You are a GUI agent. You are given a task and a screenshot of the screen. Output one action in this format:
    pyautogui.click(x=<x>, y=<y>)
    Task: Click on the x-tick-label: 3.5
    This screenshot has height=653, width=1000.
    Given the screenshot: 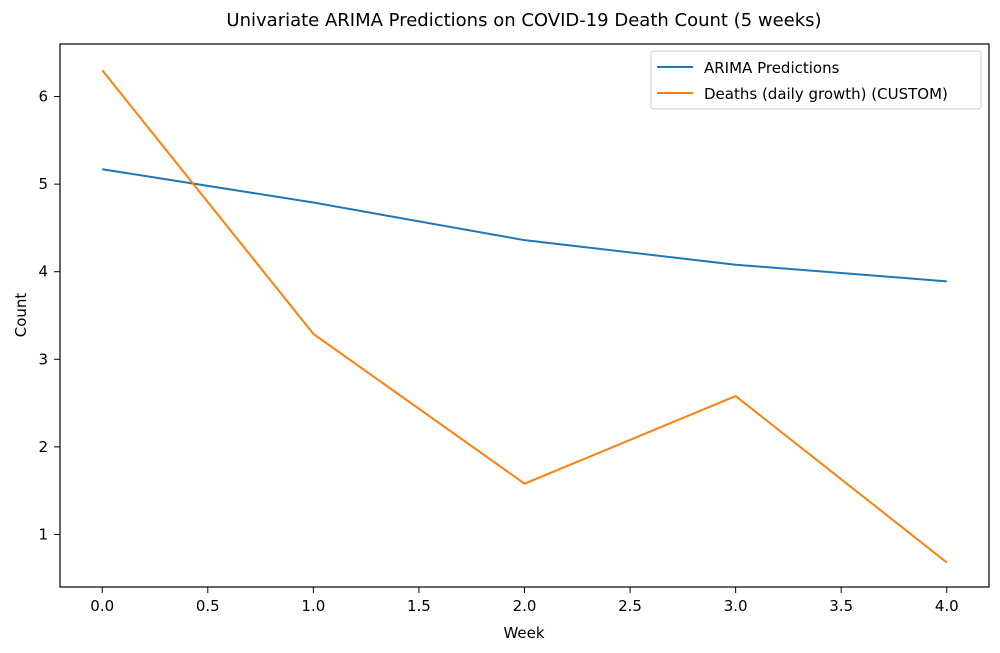 What is the action you would take?
    pyautogui.click(x=841, y=606)
    